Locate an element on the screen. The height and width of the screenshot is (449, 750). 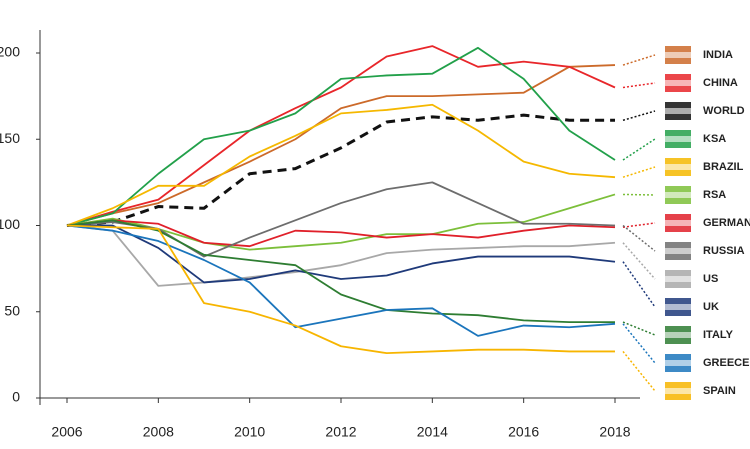
y-tick-label: 100 is located at coordinates (10, 224).